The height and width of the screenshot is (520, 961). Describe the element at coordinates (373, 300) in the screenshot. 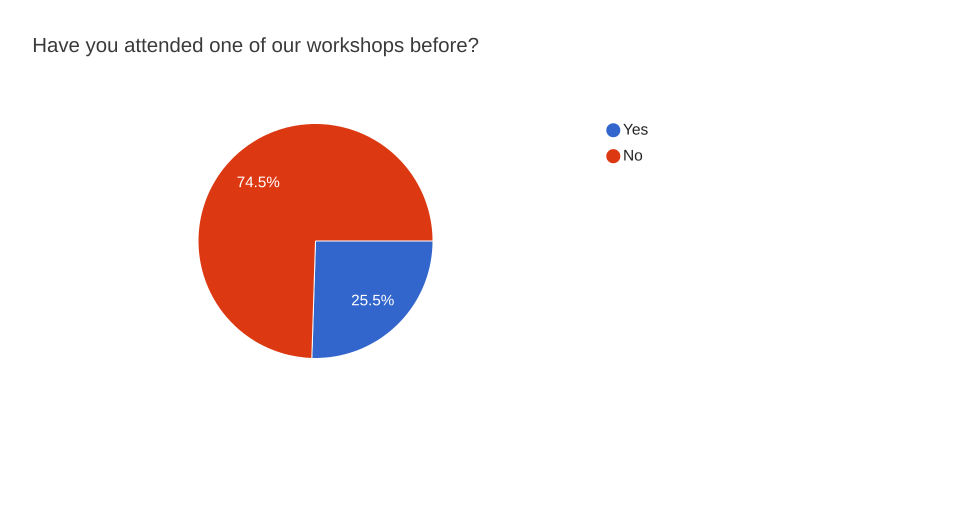

I see `data-label: 25.5%` at that location.